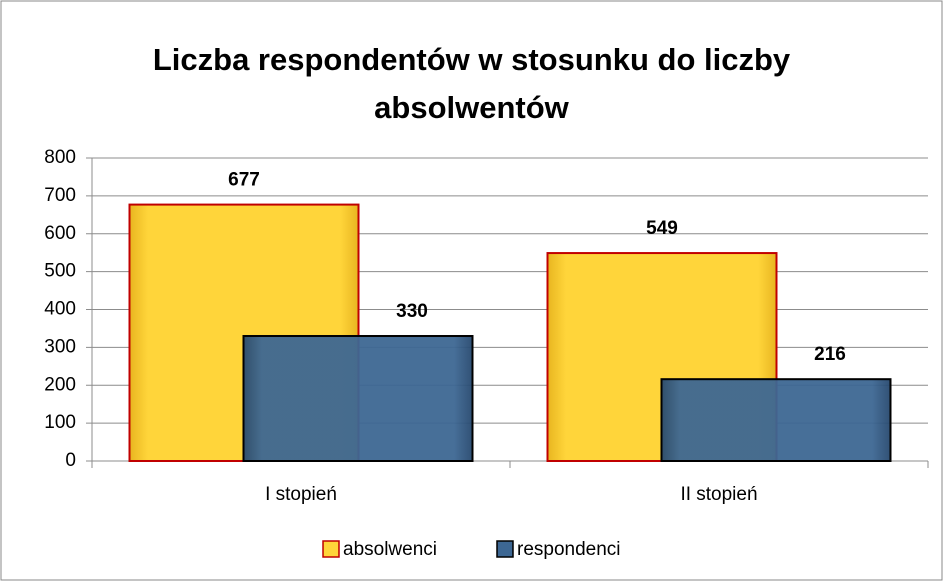  What do you see at coordinates (662, 228) in the screenshot?
I see `data-label: 549` at bounding box center [662, 228].